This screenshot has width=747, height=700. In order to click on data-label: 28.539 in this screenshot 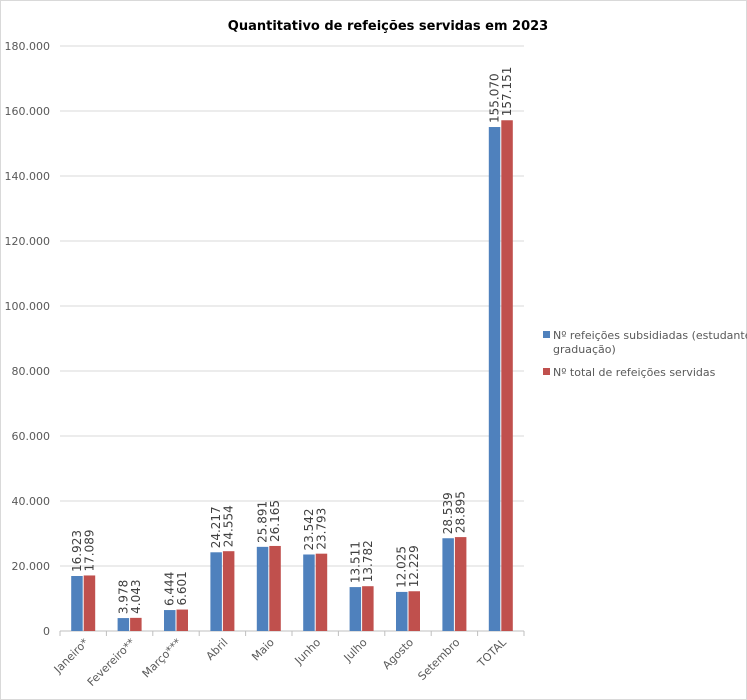, I will do `click(448, 513)`.